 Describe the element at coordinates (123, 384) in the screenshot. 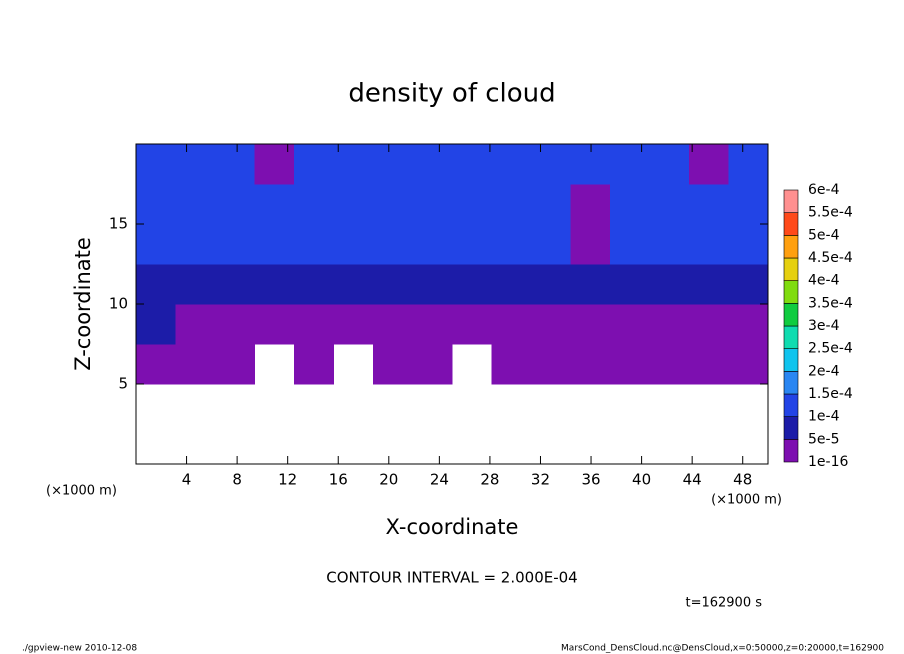

I see `y-tick-label: 5` at that location.